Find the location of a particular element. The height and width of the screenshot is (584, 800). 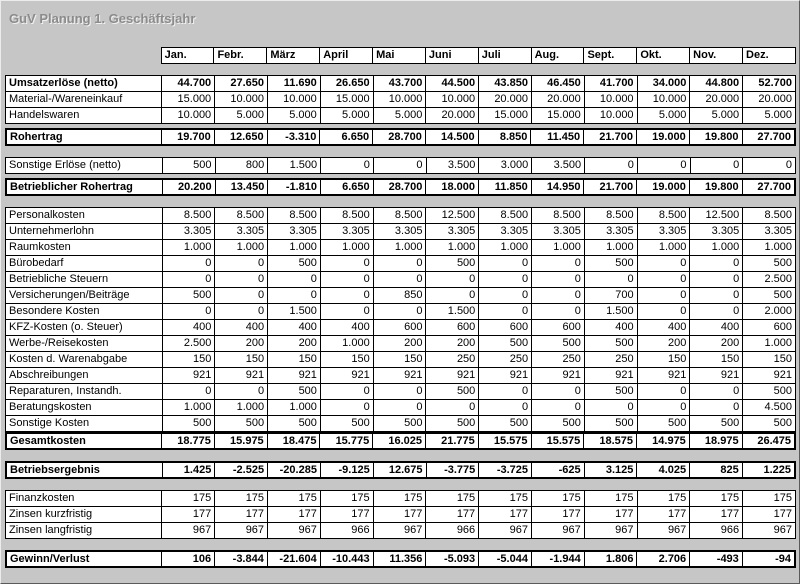

month-header-cell: Febr. is located at coordinates (240, 55).